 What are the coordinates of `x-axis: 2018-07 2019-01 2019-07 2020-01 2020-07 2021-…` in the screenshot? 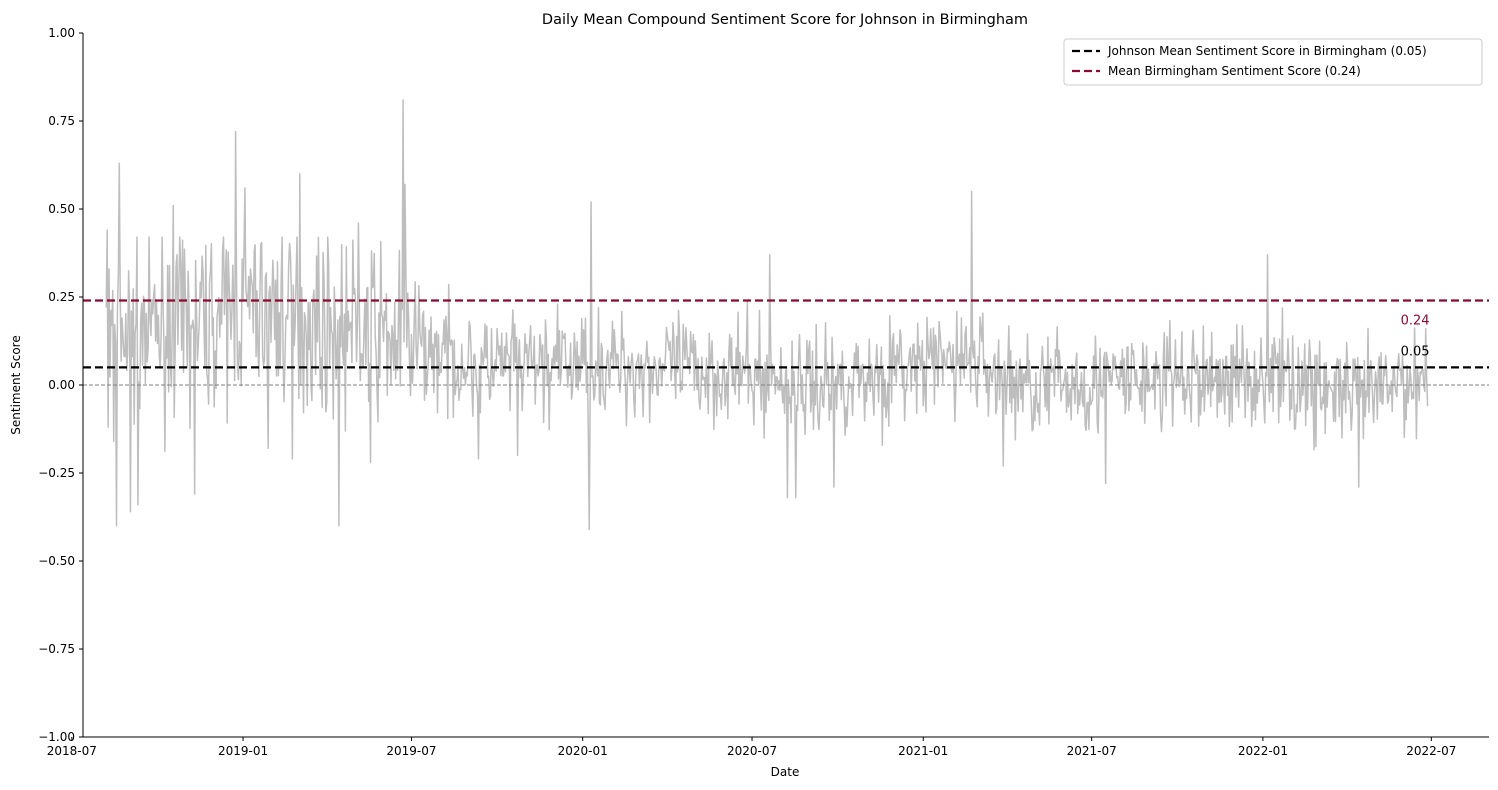 It's located at (768, 747).